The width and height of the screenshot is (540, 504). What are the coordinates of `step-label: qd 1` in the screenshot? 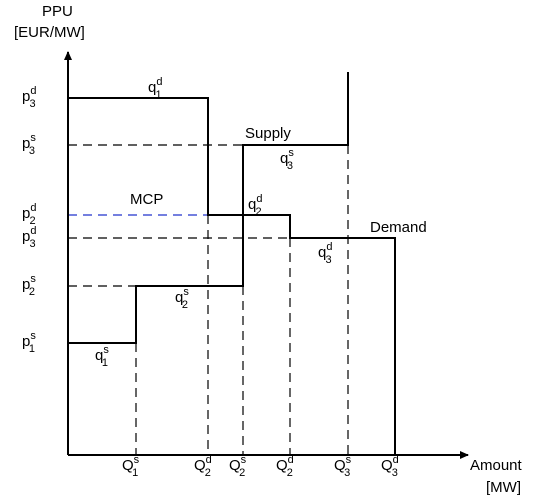 It's located at (155, 88).